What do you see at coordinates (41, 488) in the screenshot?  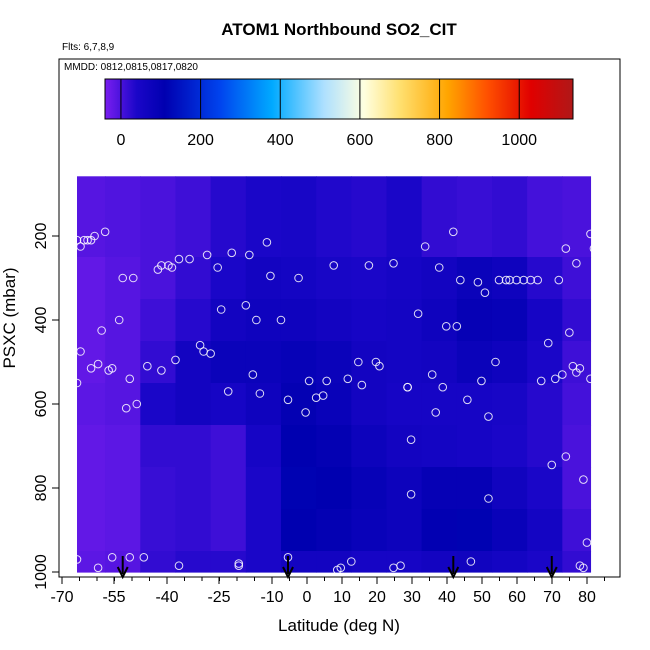 I see `y-tick-label: 800` at bounding box center [41, 488].